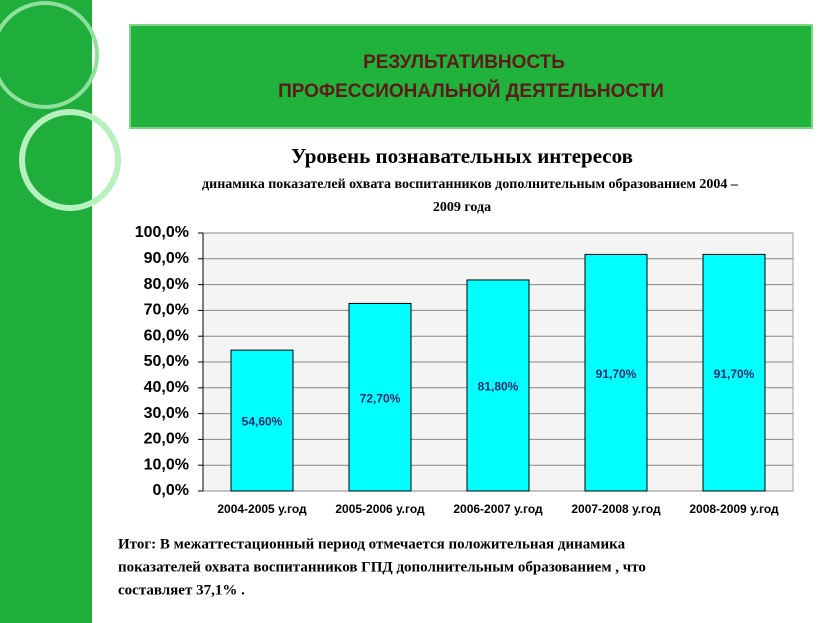 The width and height of the screenshot is (831, 623). Describe the element at coordinates (166, 335) in the screenshot. I see `y-tick-label: 60,0%` at that location.